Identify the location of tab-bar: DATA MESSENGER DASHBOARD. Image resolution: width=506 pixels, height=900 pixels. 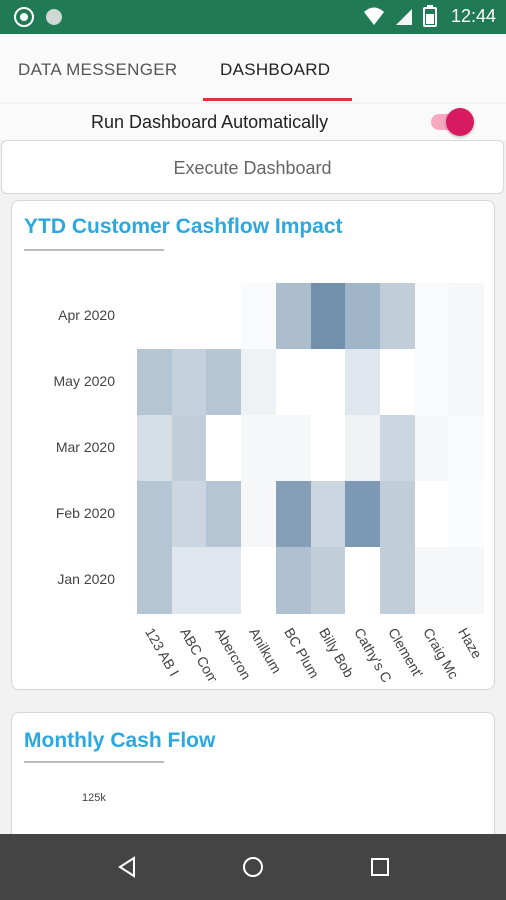
(253, 68).